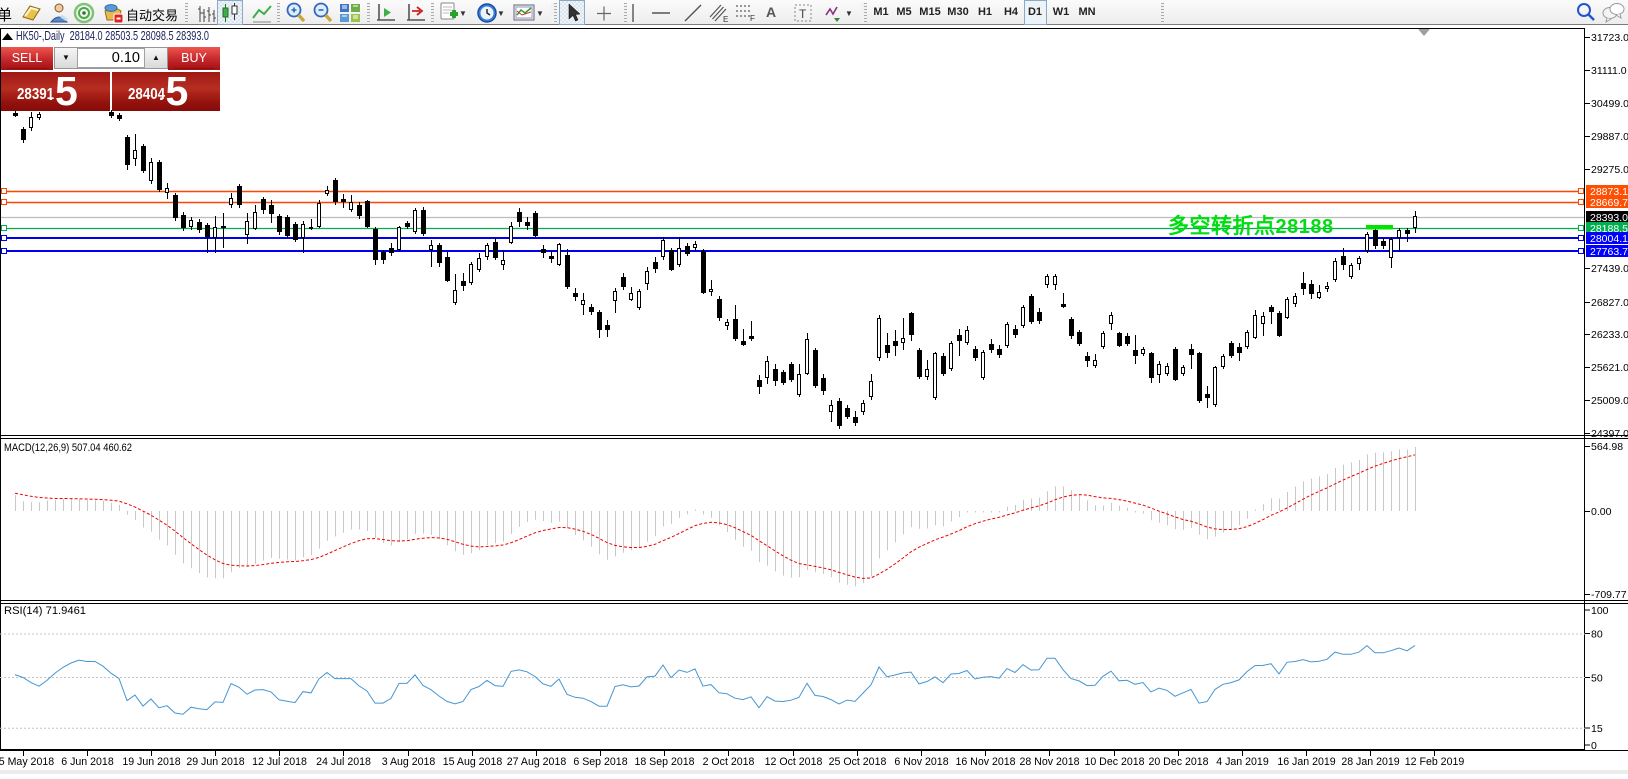  What do you see at coordinates (45, 611) in the screenshot?
I see `svg-text: RSI(14) 71.9461` at bounding box center [45, 611].